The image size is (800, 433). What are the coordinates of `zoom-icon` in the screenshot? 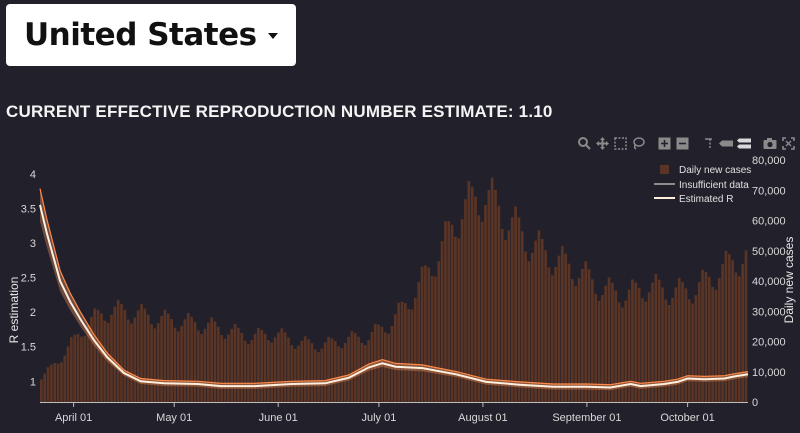 It's located at (584, 143).